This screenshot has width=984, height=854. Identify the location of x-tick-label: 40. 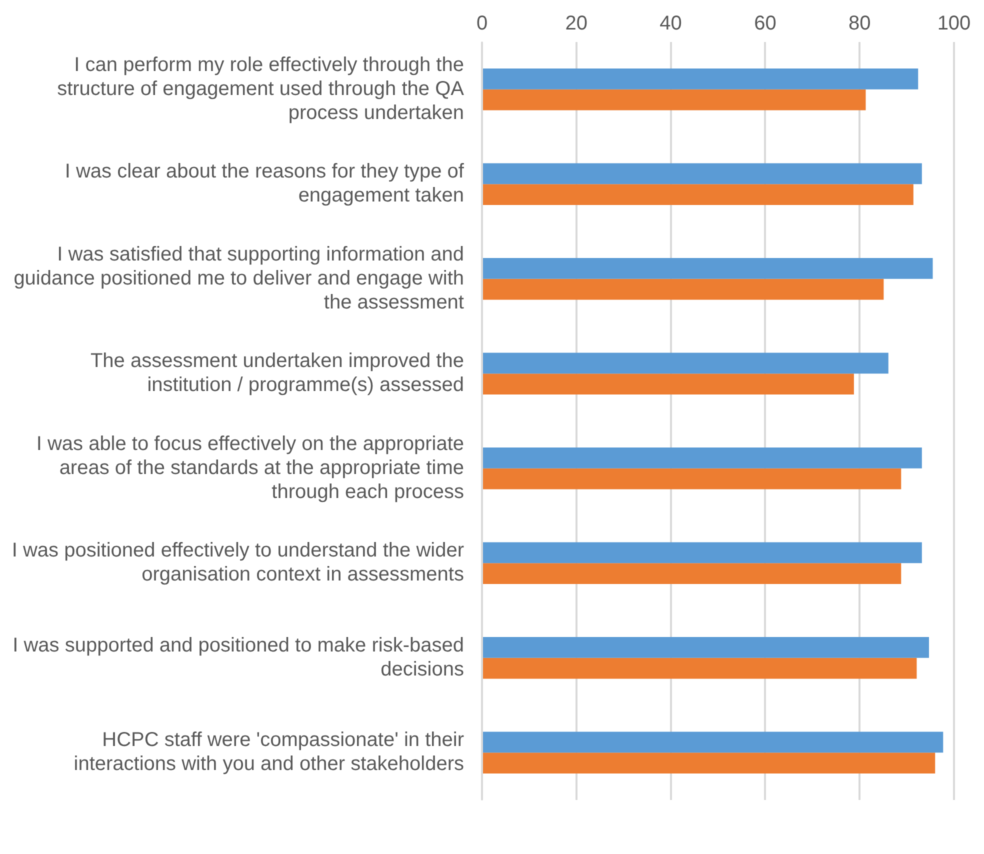
(671, 23).